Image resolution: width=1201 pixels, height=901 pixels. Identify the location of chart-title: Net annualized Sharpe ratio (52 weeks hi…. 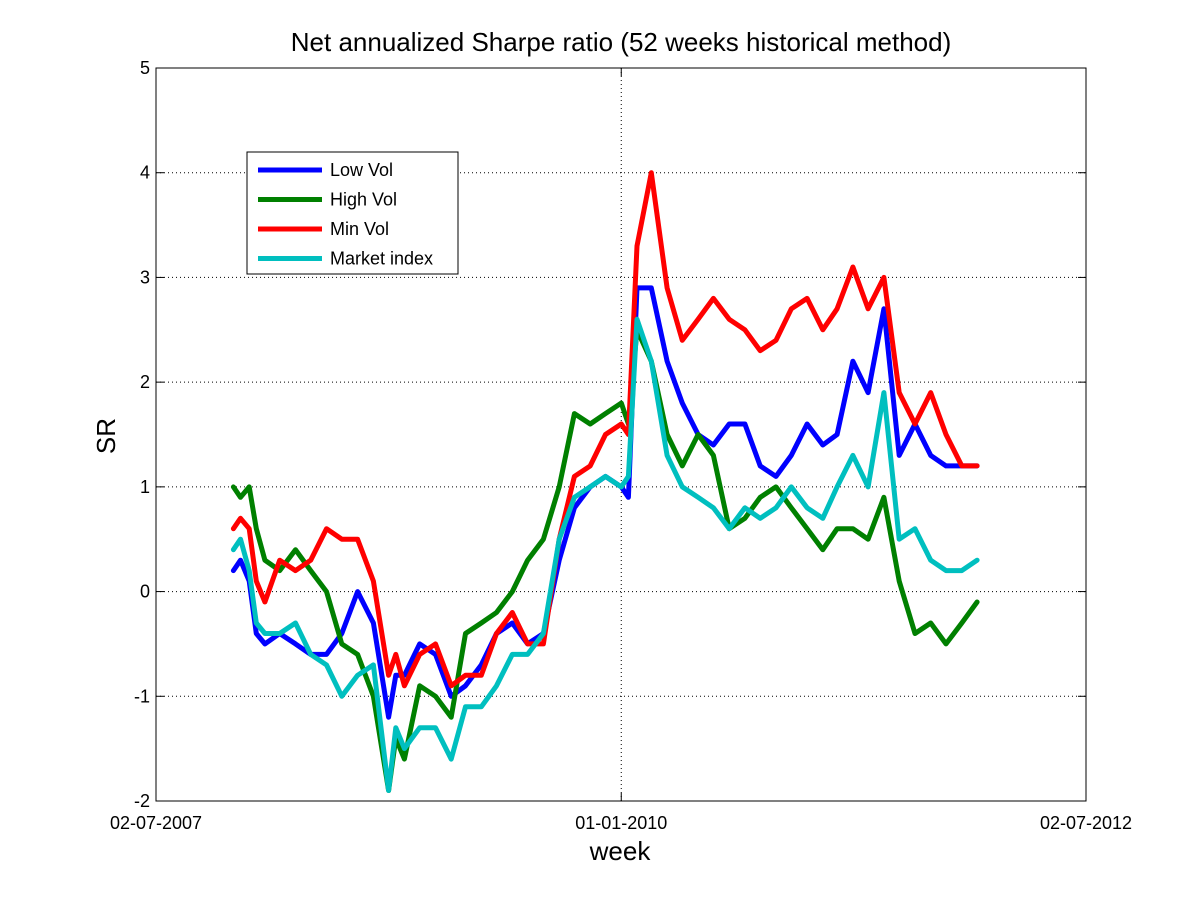
(621, 42).